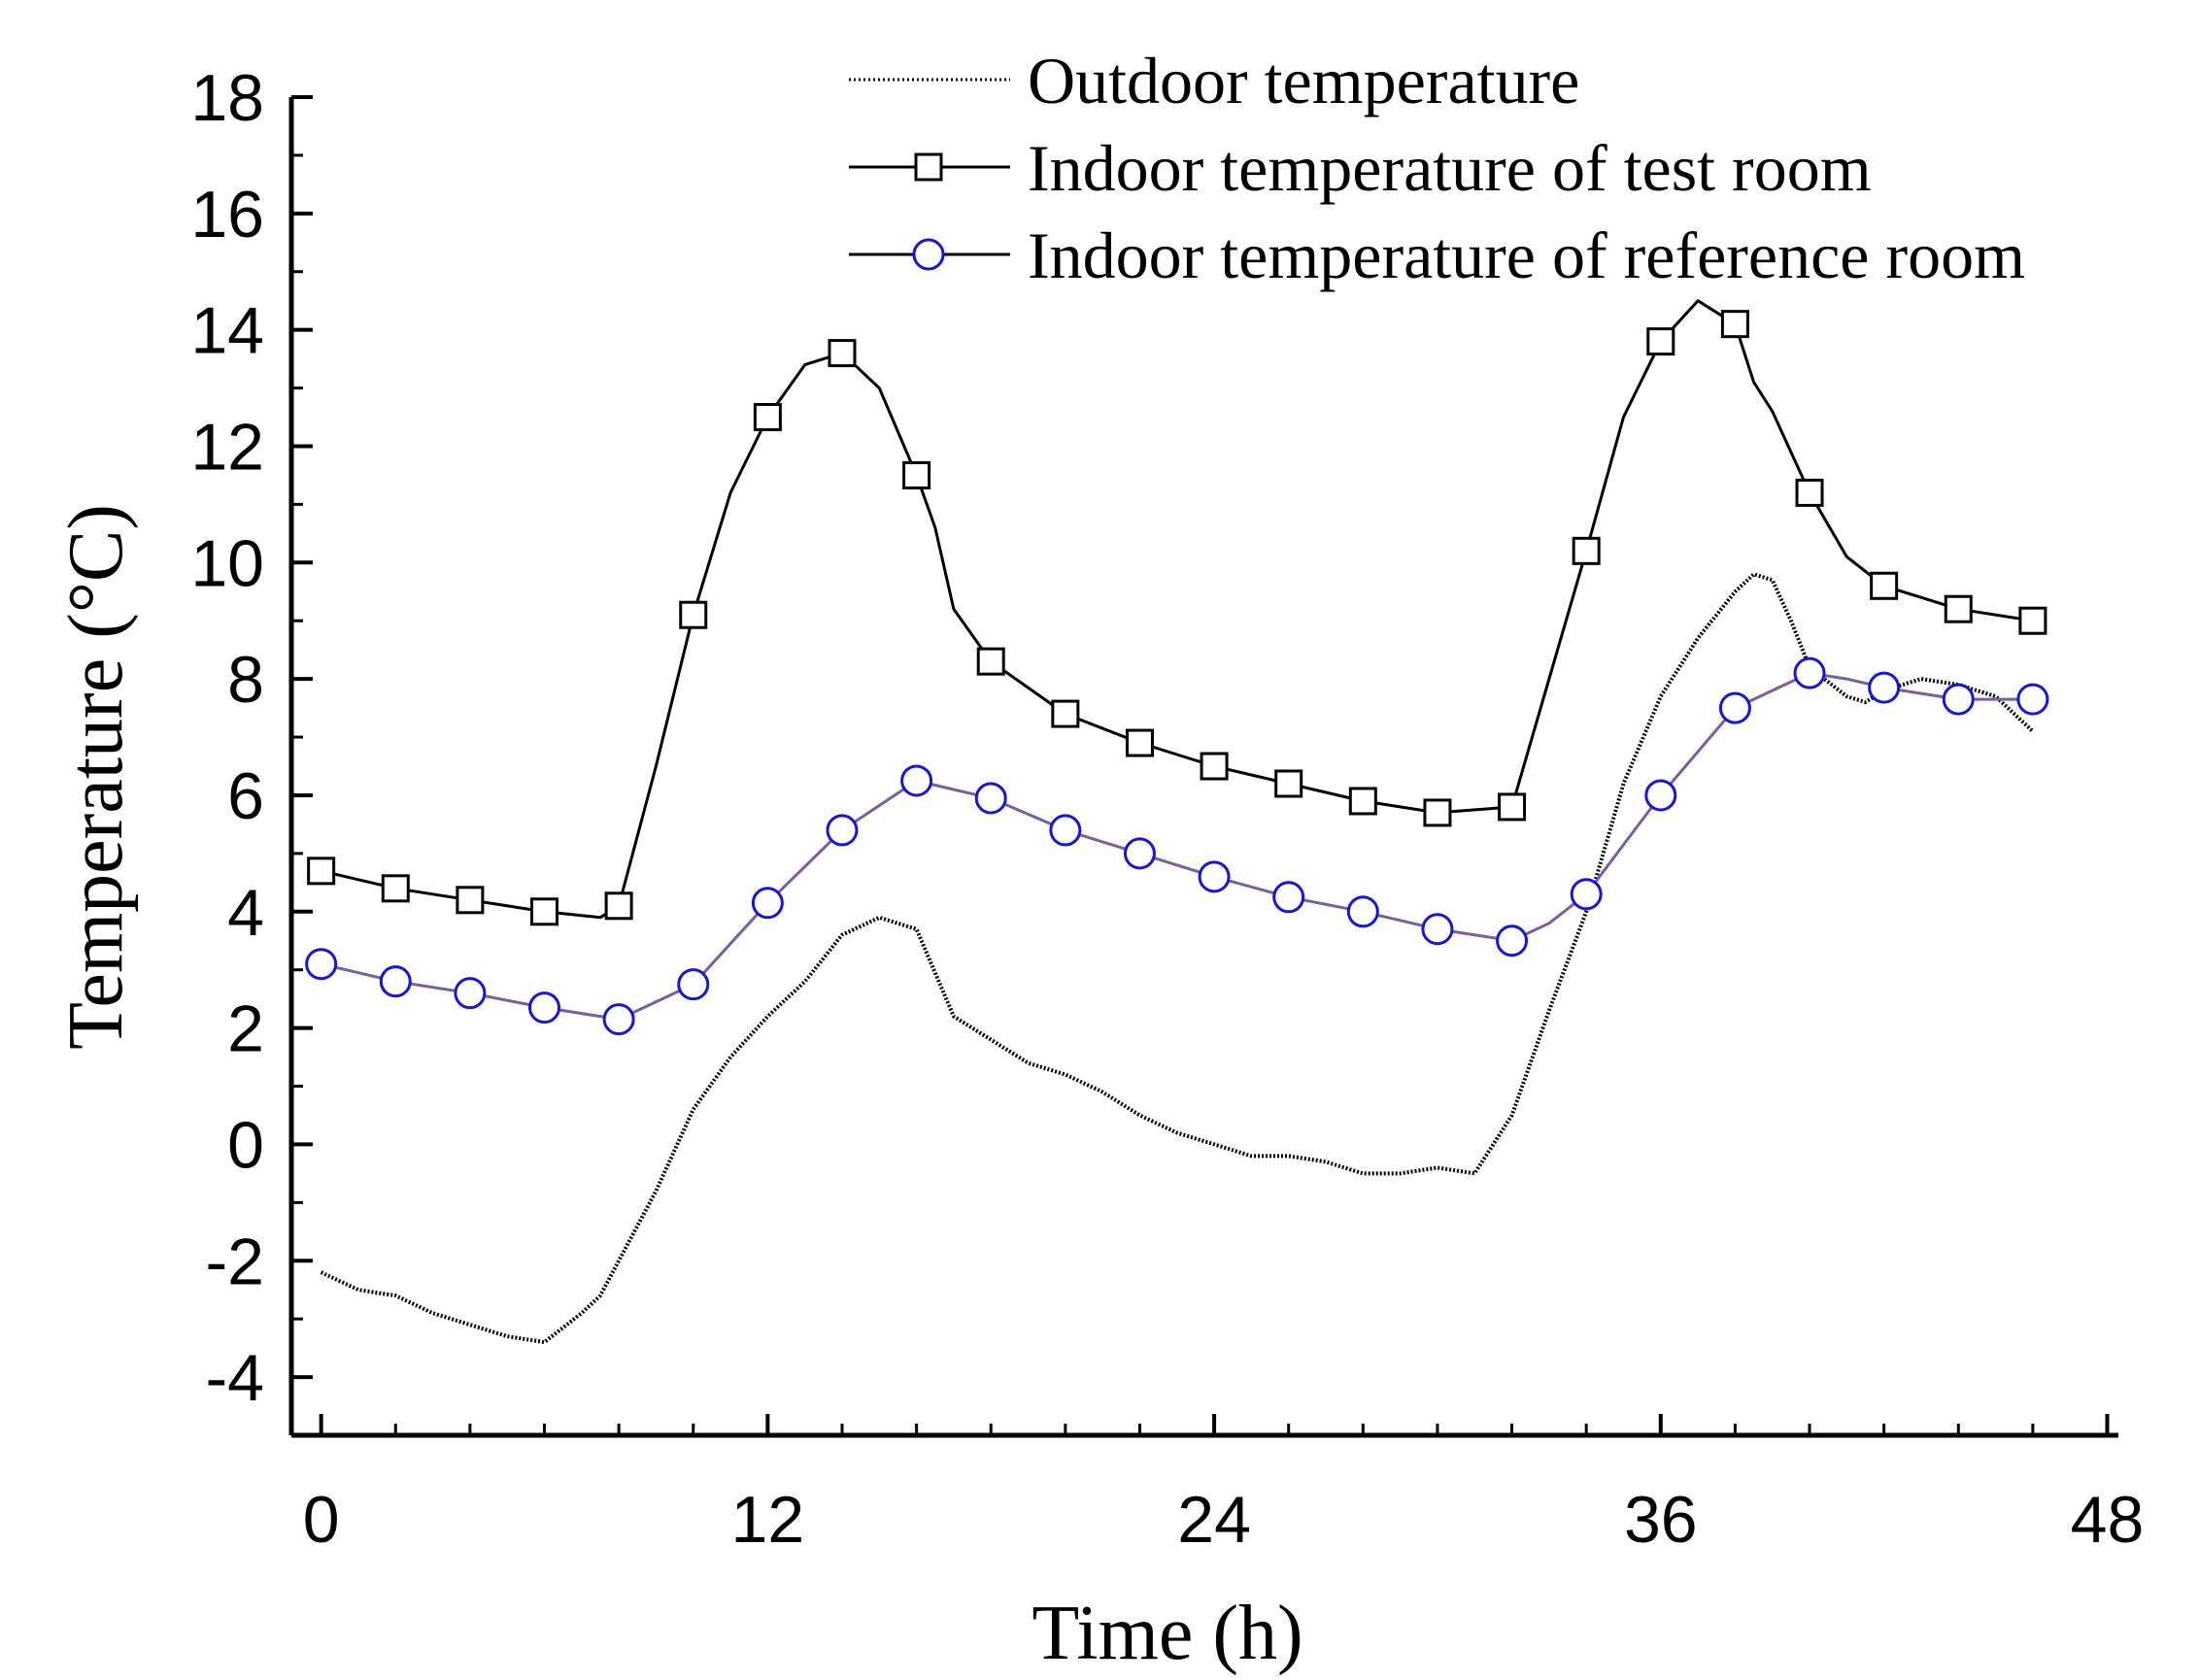 This screenshot has height=1680, width=2199. What do you see at coordinates (96, 777) in the screenshot?
I see `y-axis-title: Temperature (°C)` at bounding box center [96, 777].